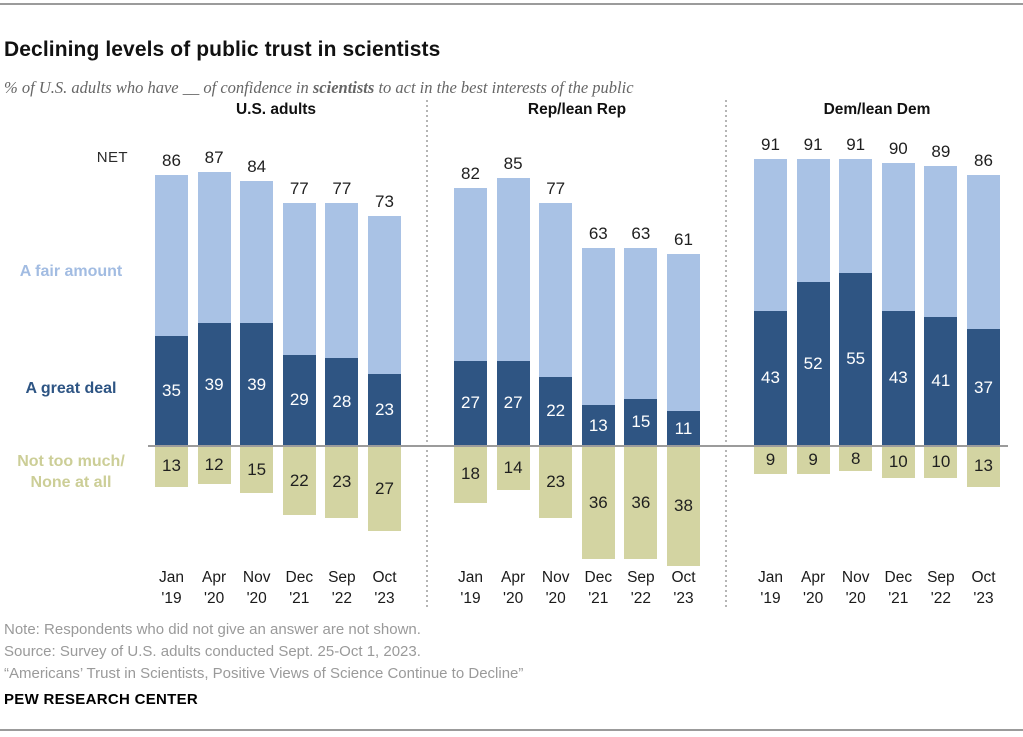 This screenshot has width=1023, height=737. What do you see at coordinates (257, 469) in the screenshot?
I see `not-too-much-value-label: 15` at bounding box center [257, 469].